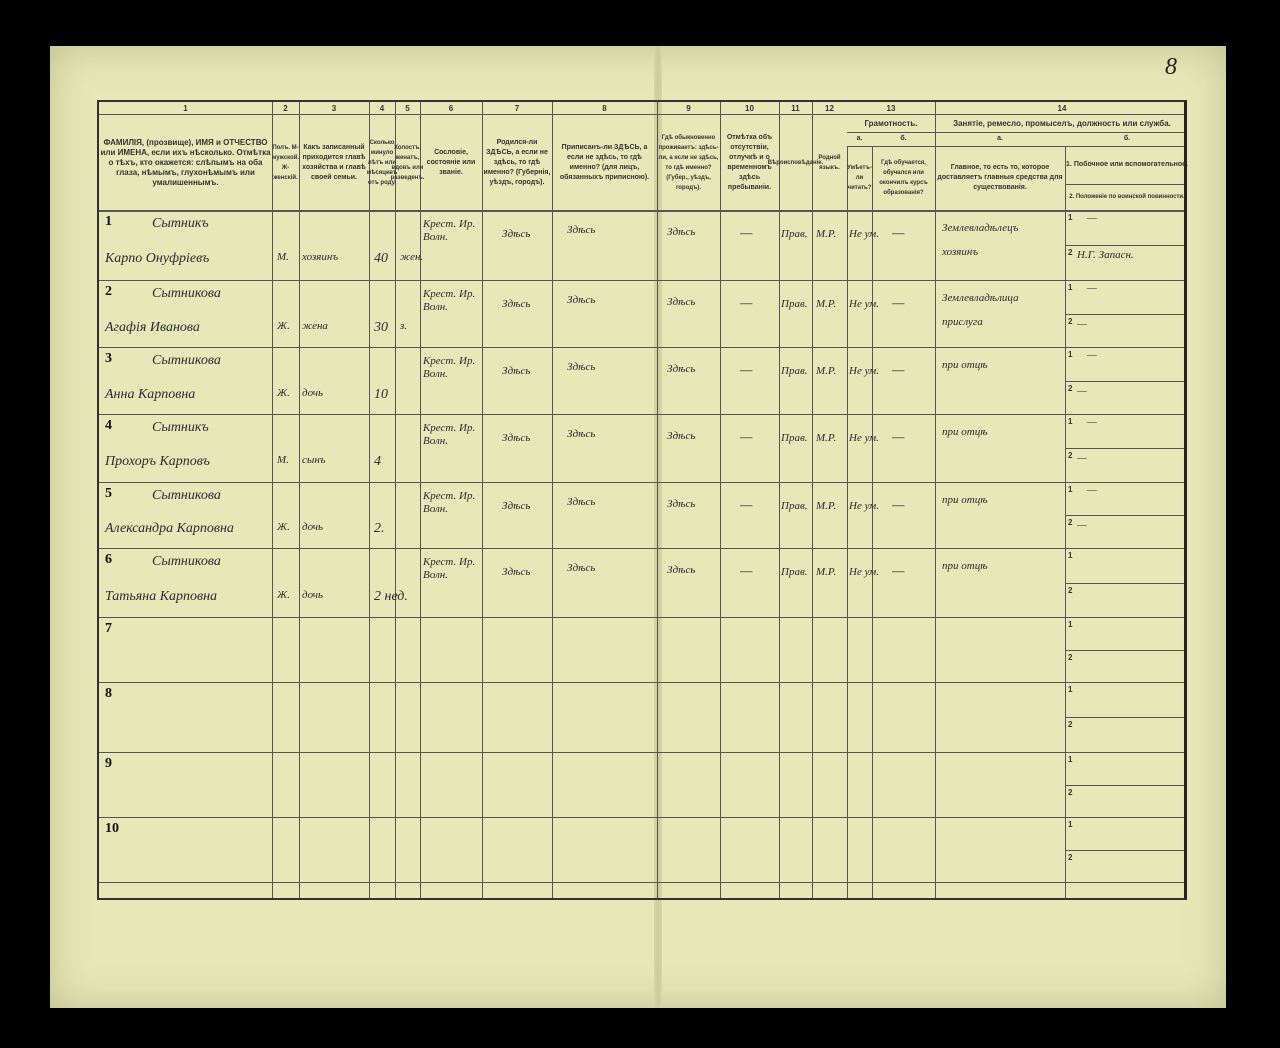 This screenshot has width=1280, height=1048. I want to click on absence: —, so click(746, 233).